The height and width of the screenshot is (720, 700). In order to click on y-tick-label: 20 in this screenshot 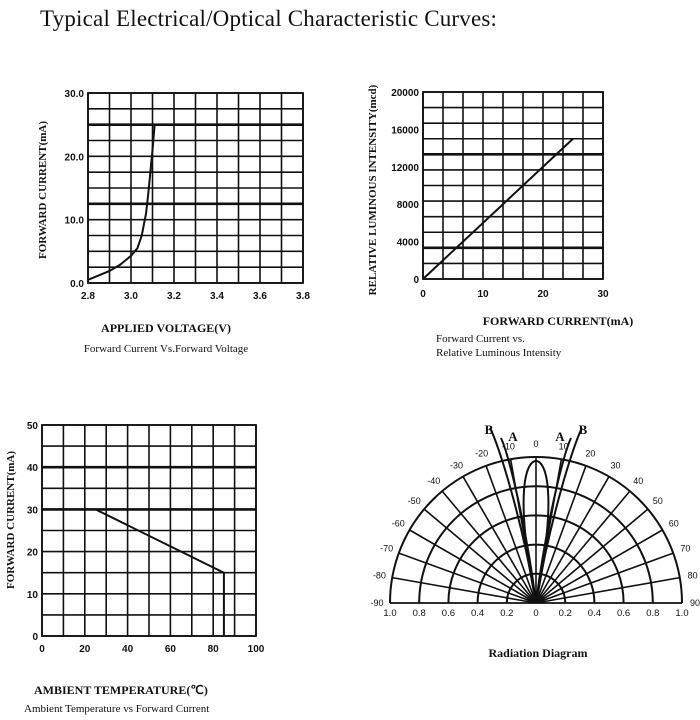, I will do `click(33, 553)`.